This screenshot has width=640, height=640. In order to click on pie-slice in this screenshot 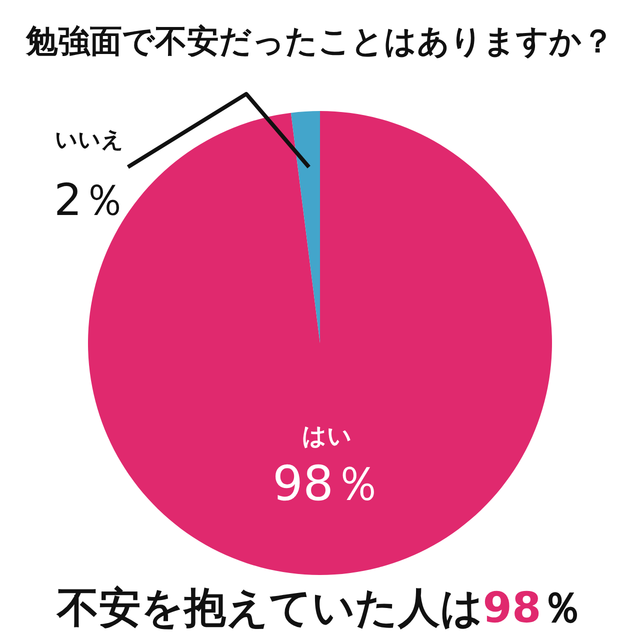, I will do `click(305, 227)`.